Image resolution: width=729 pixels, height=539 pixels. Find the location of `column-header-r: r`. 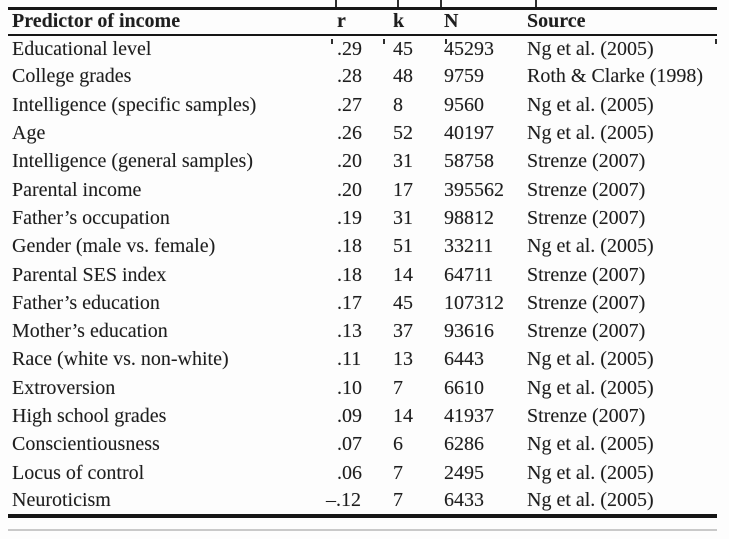

column-header-r: r is located at coordinates (358, 21).